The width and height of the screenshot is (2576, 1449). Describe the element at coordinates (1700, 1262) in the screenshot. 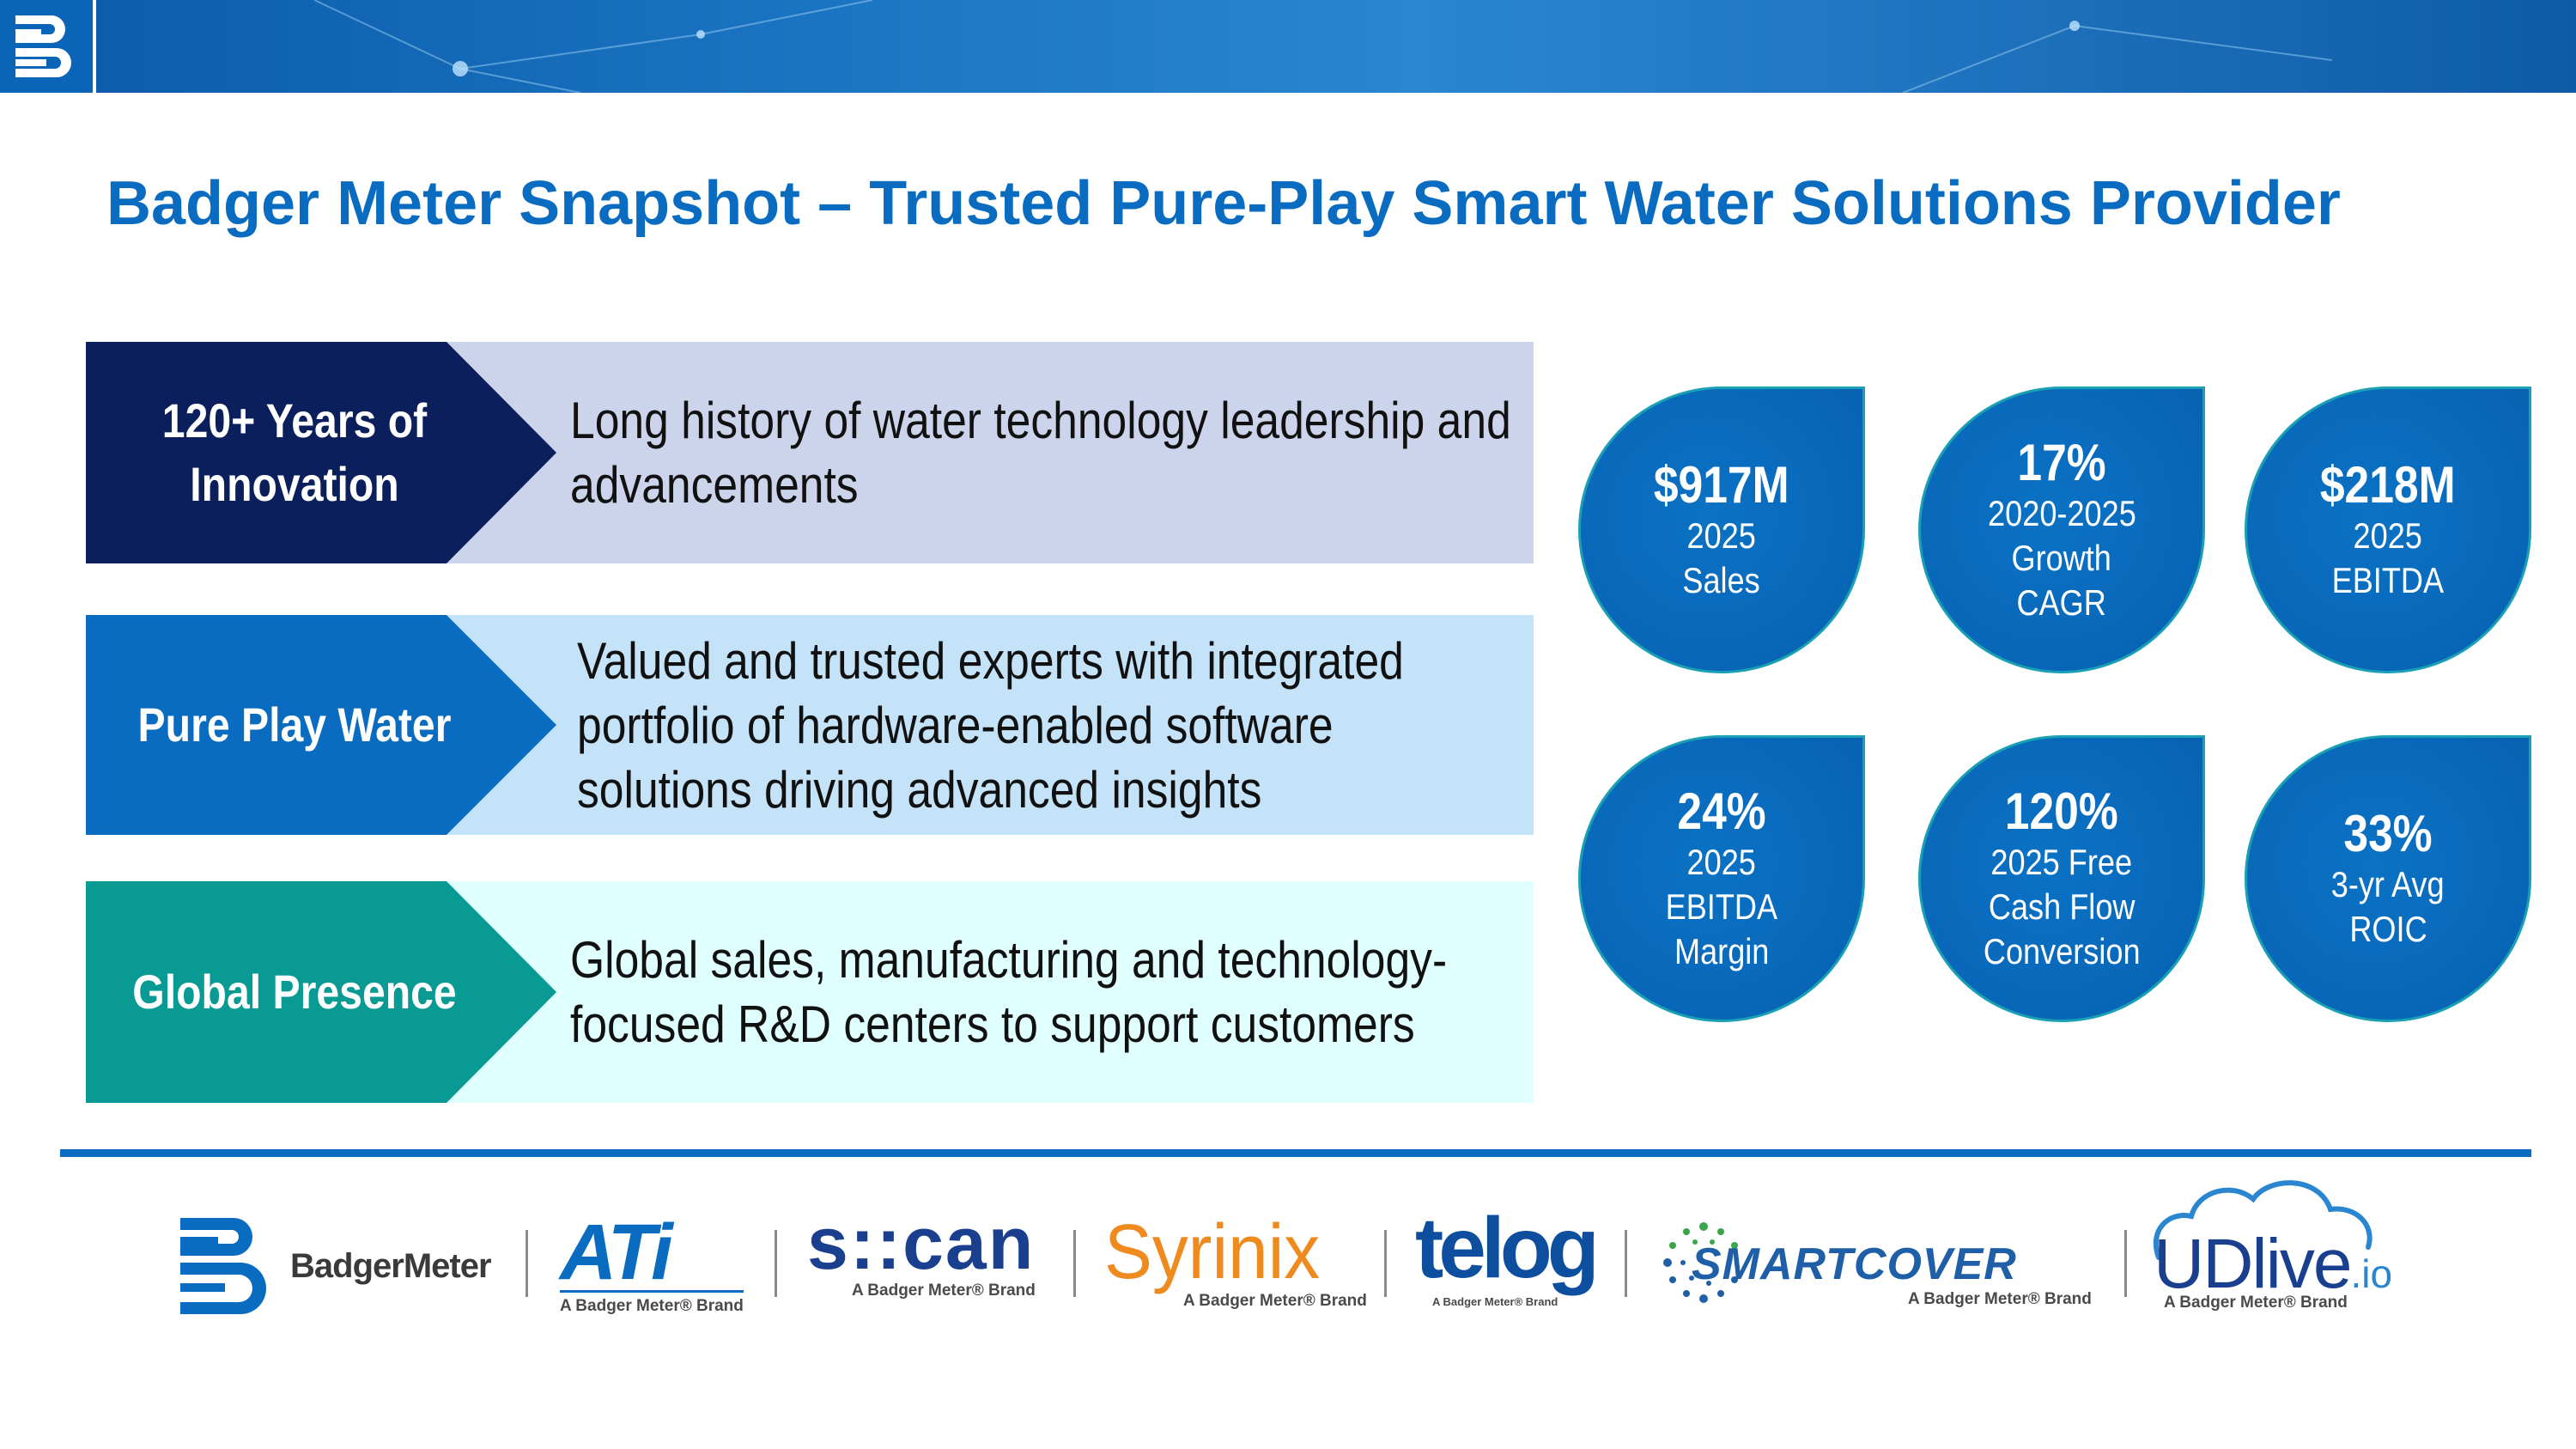

I see `smartcover-dots-icon` at that location.